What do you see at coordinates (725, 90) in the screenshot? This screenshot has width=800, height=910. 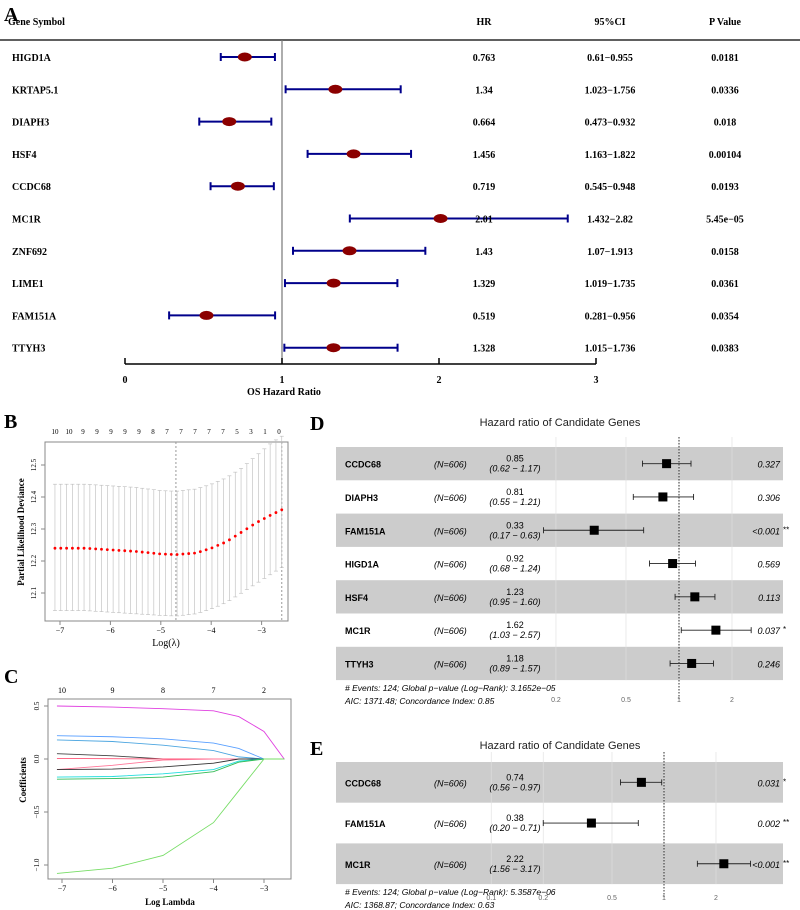 I see `p-value: 0.0336` at bounding box center [725, 90].